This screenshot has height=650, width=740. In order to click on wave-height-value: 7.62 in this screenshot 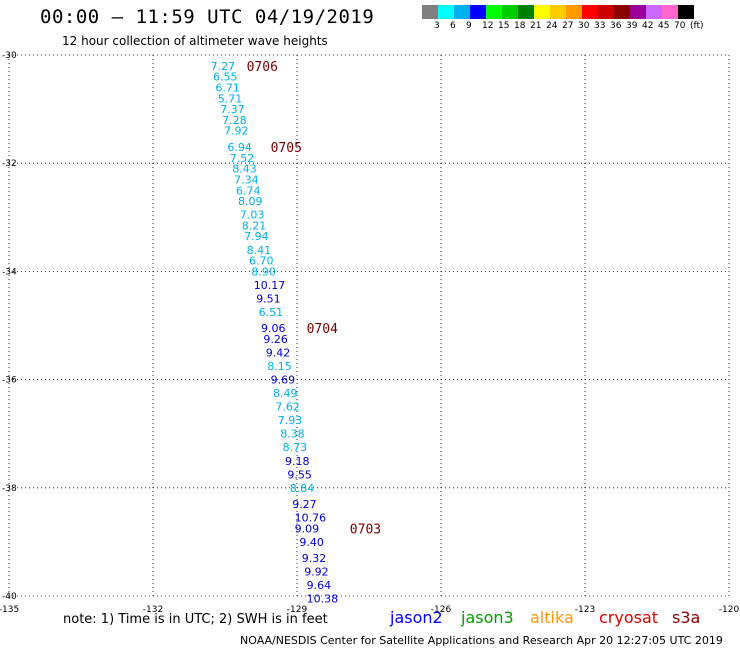, I will do `click(287, 407)`.